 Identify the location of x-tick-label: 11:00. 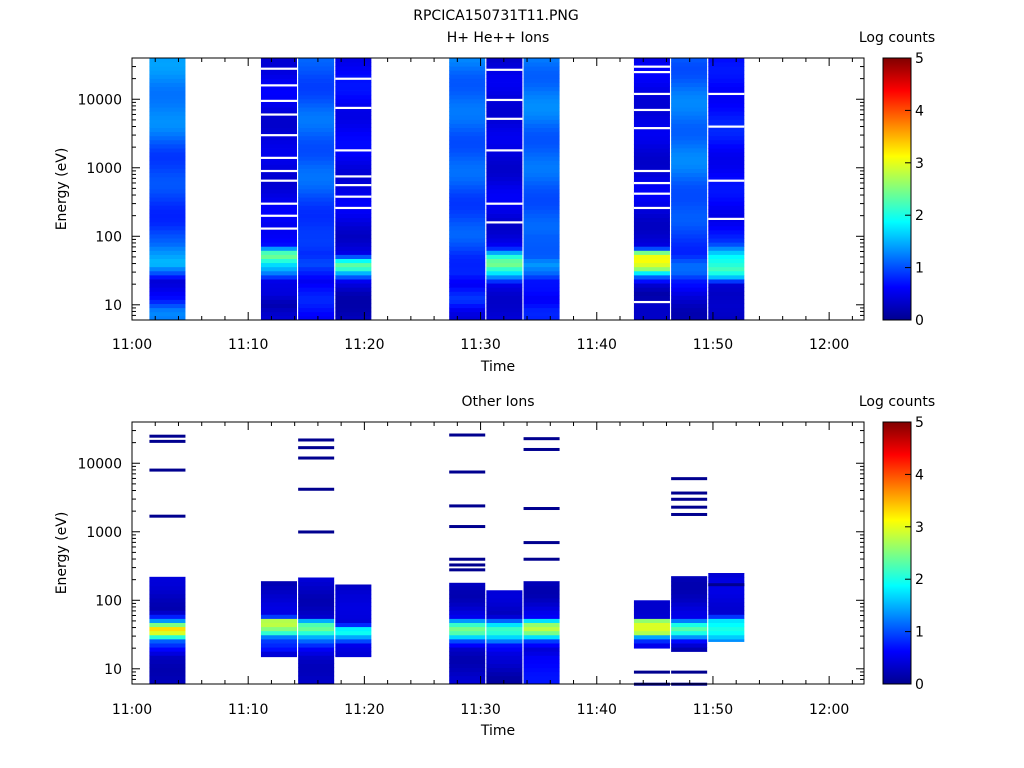
(132, 710).